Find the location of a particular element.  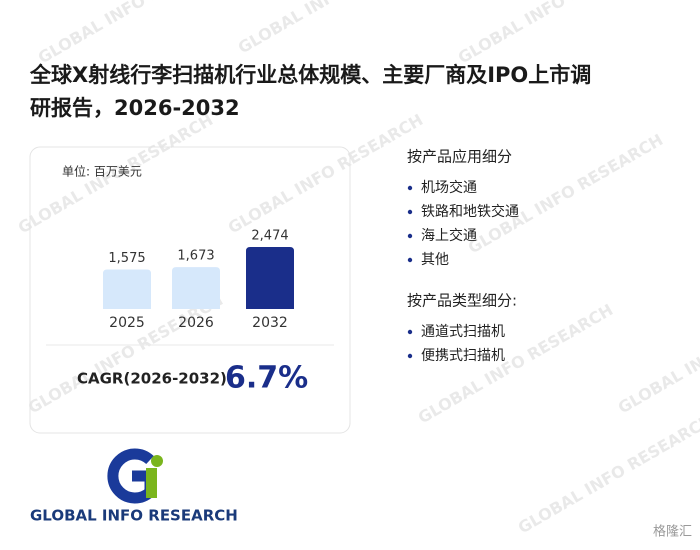

segment-item: 海上交通 is located at coordinates (449, 235).